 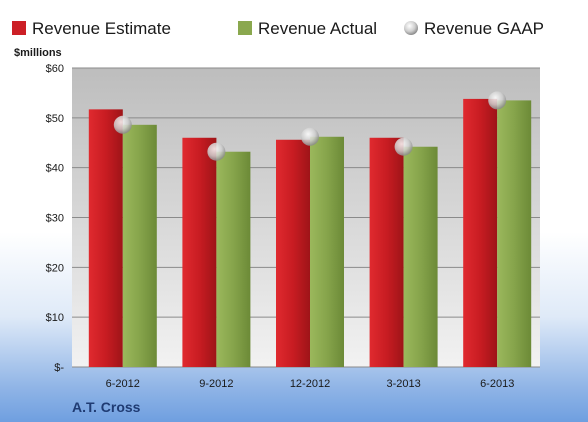 What do you see at coordinates (38, 53) in the screenshot?
I see `y-axis-label: $millions` at bounding box center [38, 53].